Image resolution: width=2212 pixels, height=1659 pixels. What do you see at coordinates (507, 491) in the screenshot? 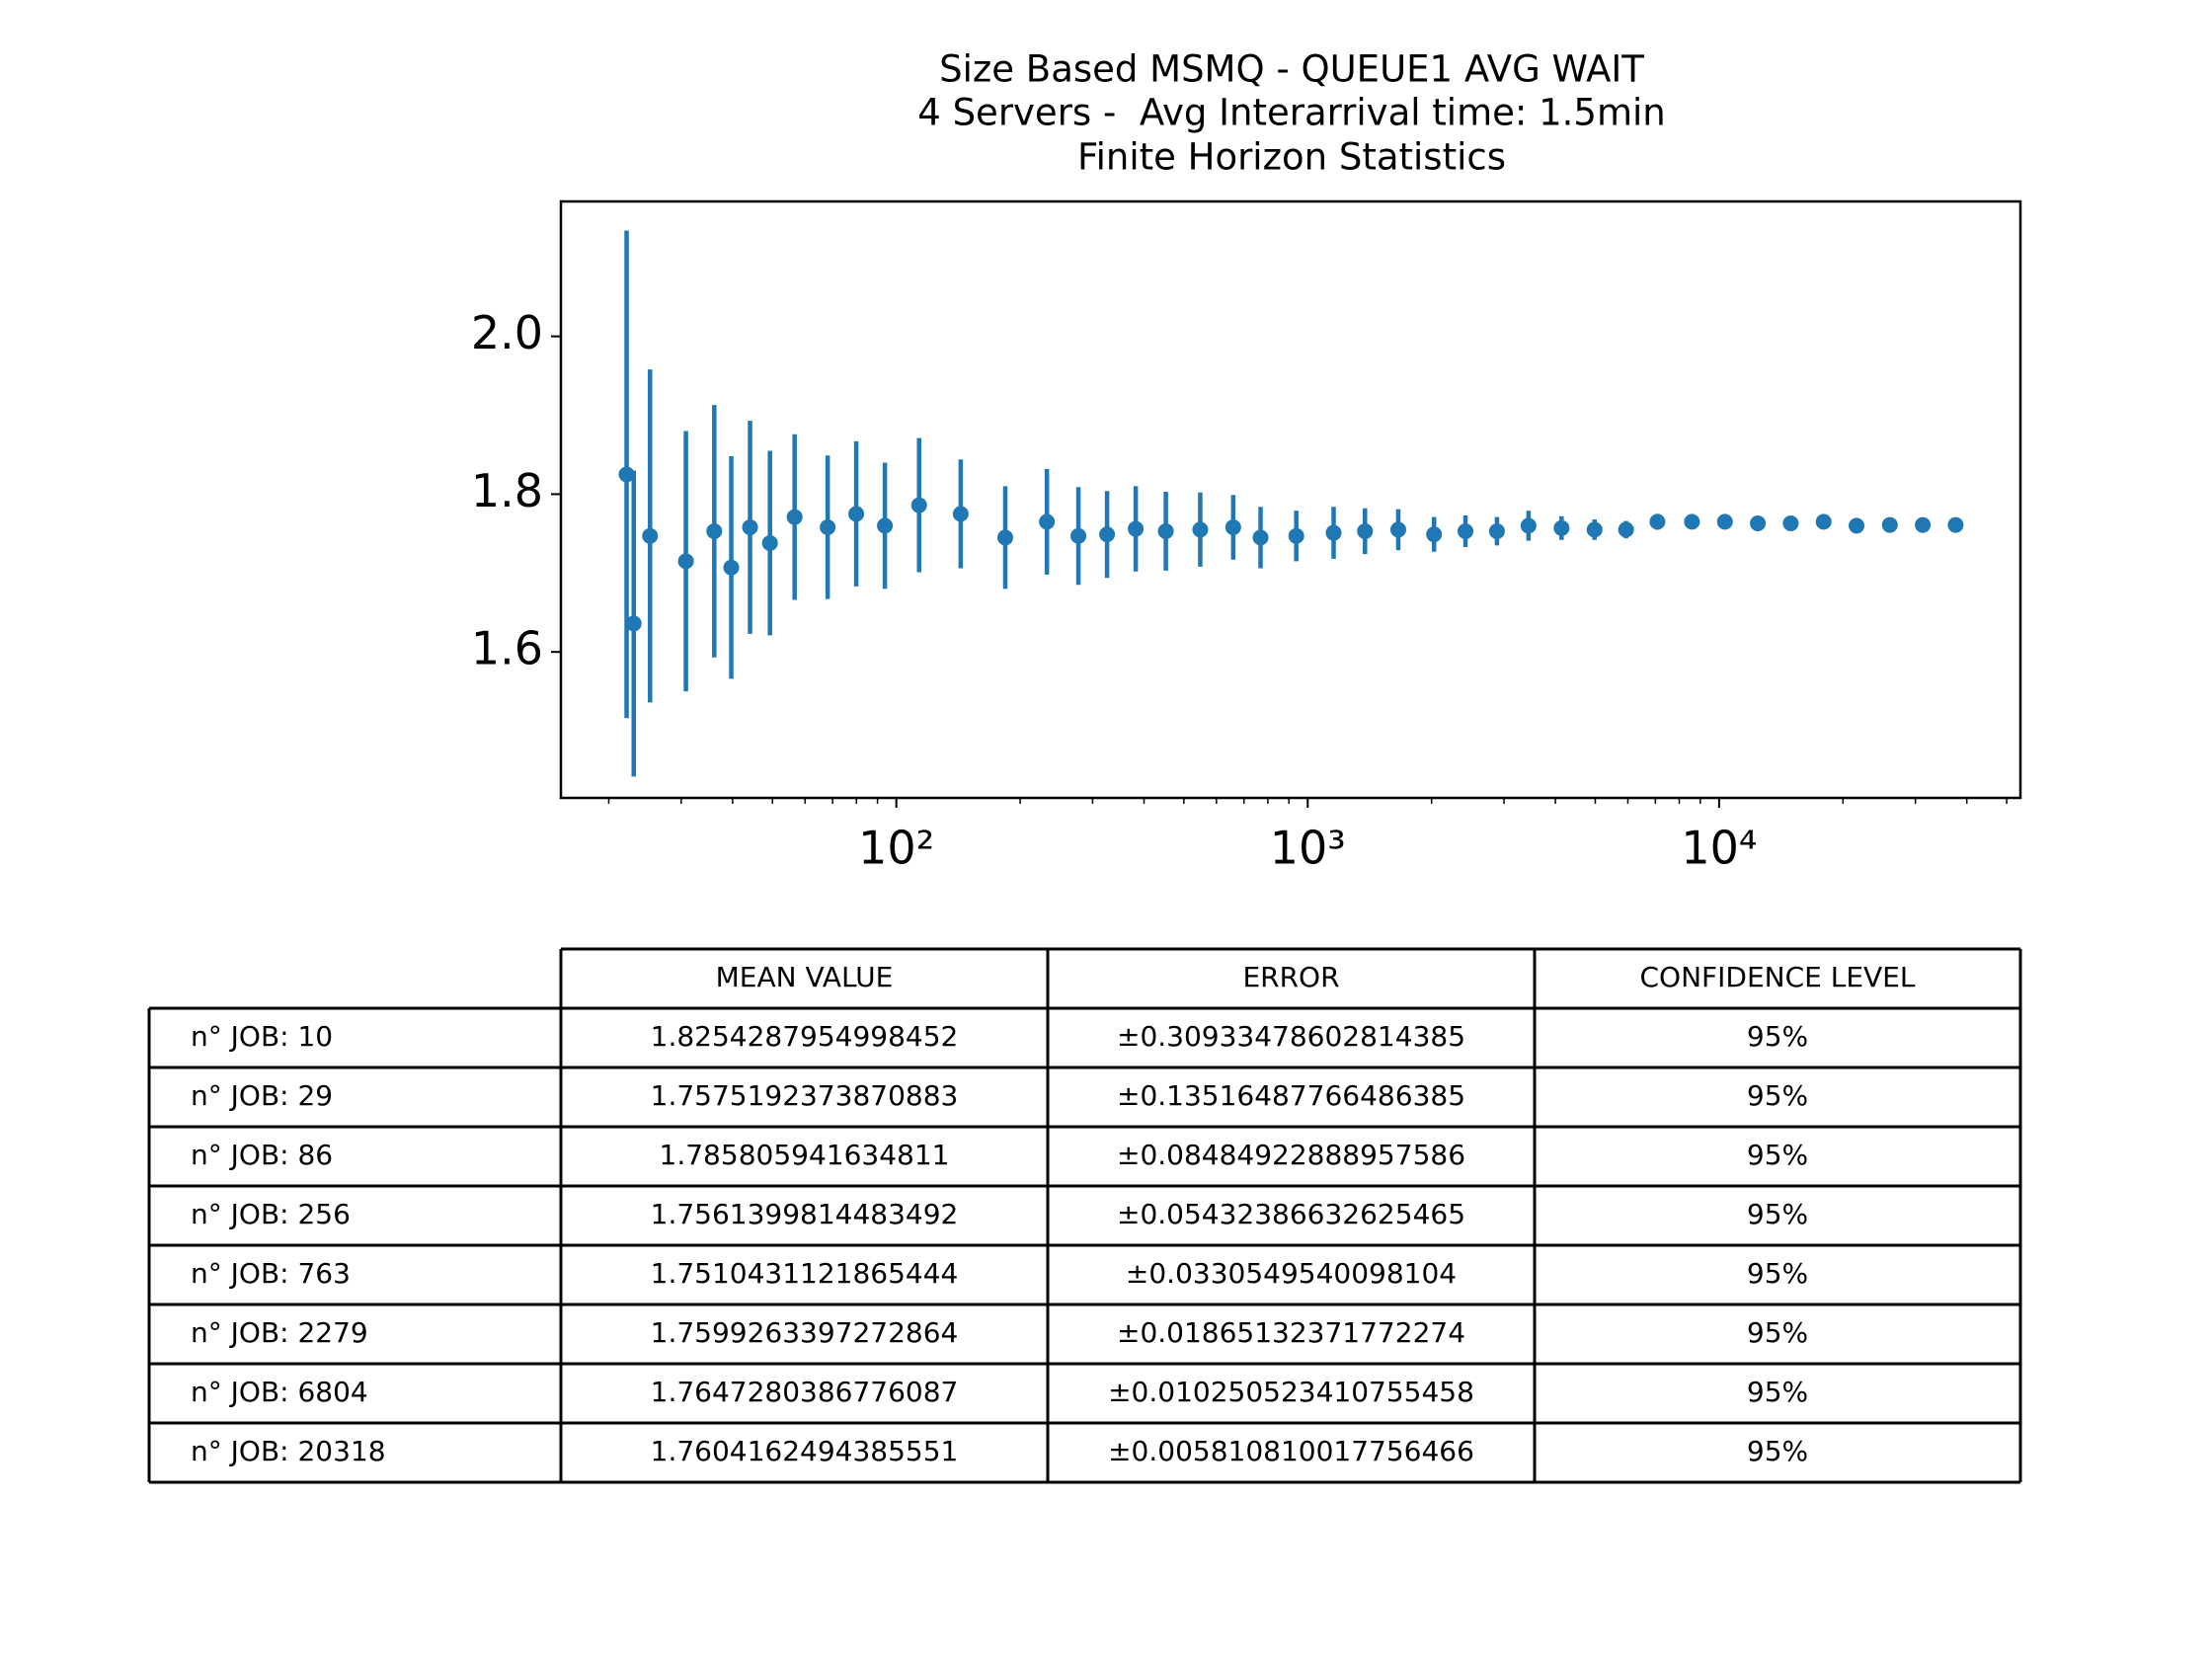
I see `y-tick-label: 1.8` at bounding box center [507, 491].